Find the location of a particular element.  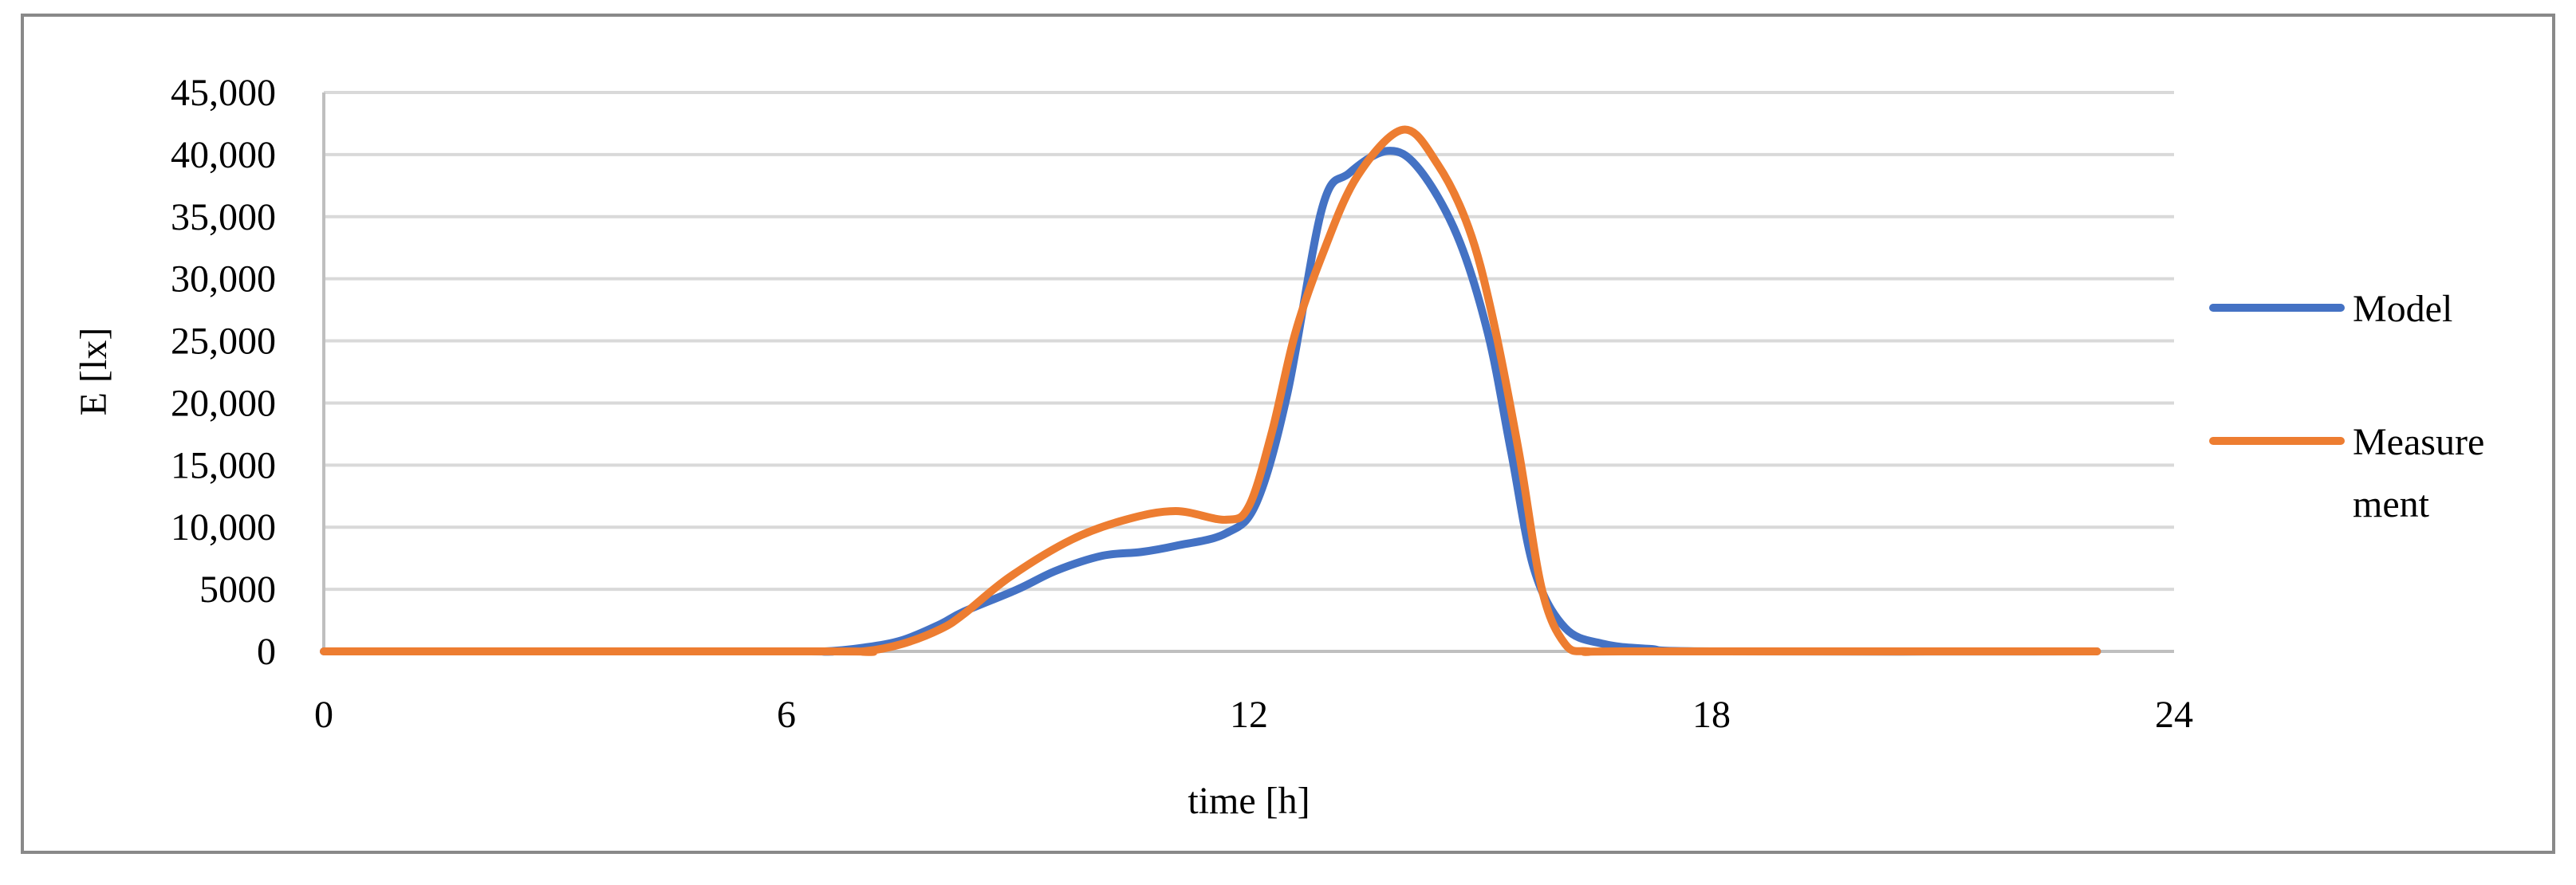

x-tick-label: 0 is located at coordinates (323, 715).